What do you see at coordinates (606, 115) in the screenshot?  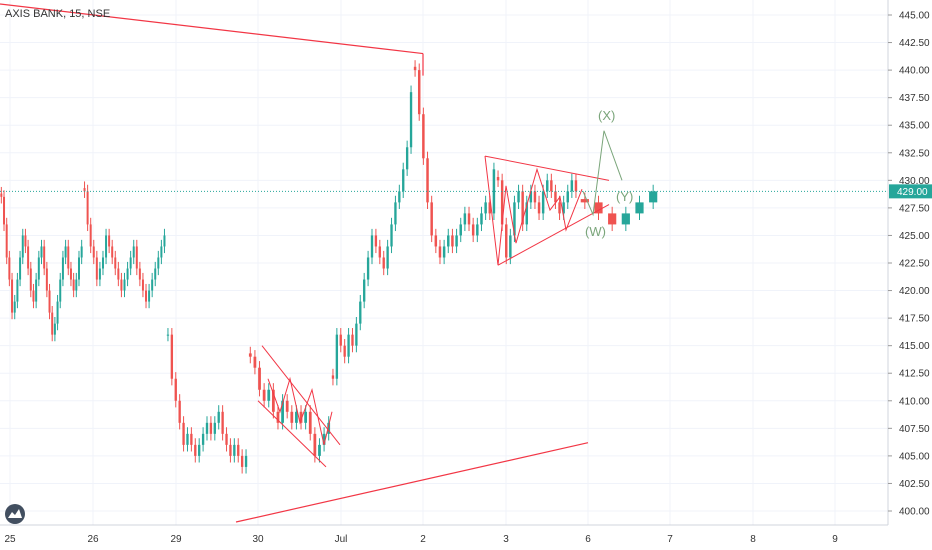 I see `wave-label-x: (X)` at bounding box center [606, 115].